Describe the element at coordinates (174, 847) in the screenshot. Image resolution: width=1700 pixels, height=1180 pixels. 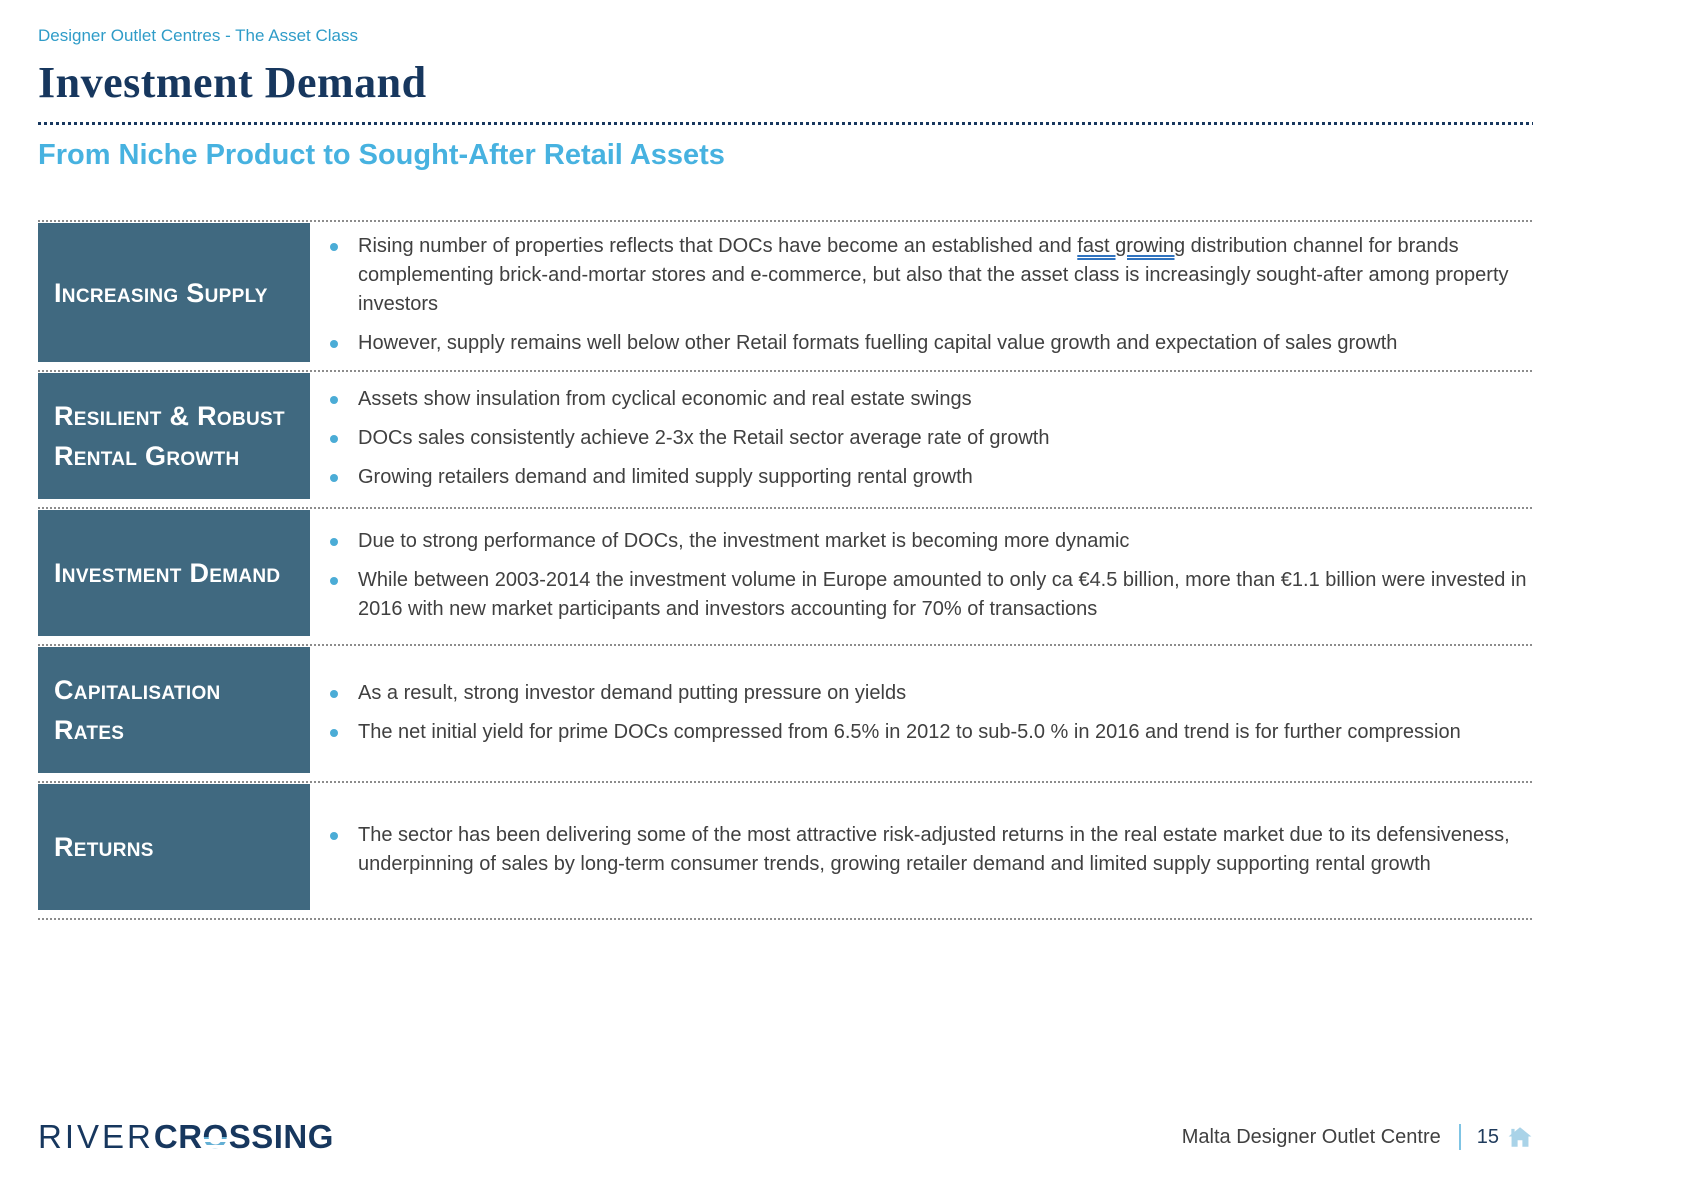
I see `row-label-box: Returns` at that location.